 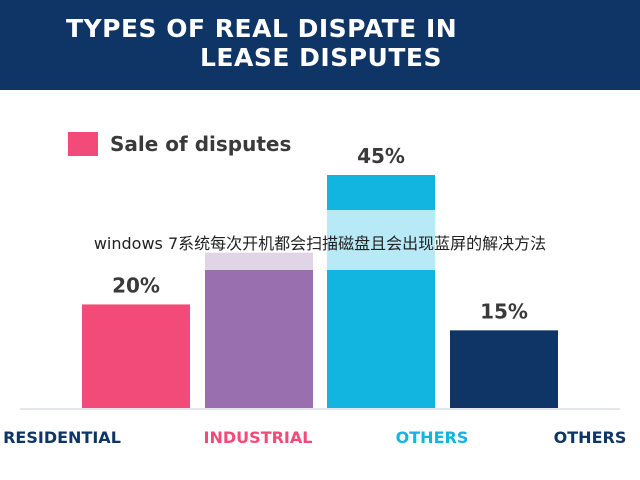 I want to click on chart-title-line-2: LEASE DISPUTES, so click(x=321, y=57).